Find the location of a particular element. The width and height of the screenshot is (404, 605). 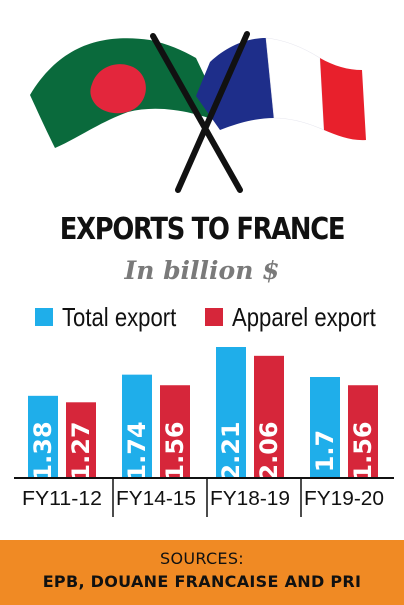

x-tick-label-fy19-20: FY19-20 is located at coordinates (344, 499).